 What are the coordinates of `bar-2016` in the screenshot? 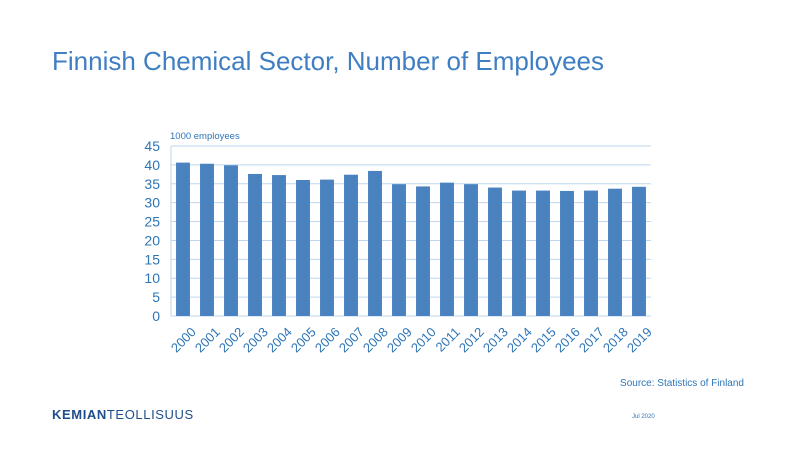 It's located at (567, 253).